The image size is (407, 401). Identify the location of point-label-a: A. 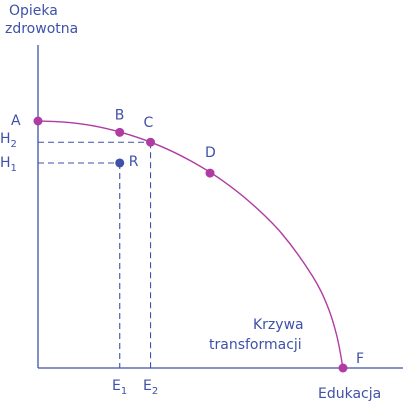
(16, 121).